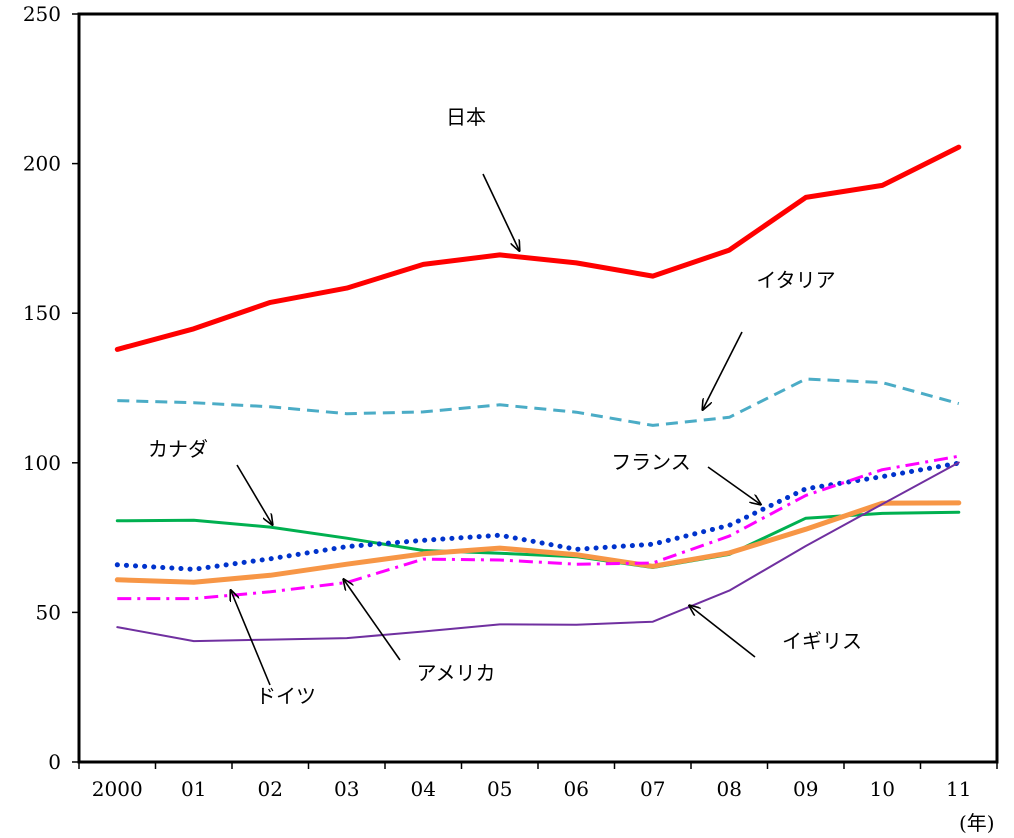 Image resolution: width=1014 pixels, height=838 pixels. Describe the element at coordinates (42, 164) in the screenshot. I see `y-tick-label: 200` at that location.